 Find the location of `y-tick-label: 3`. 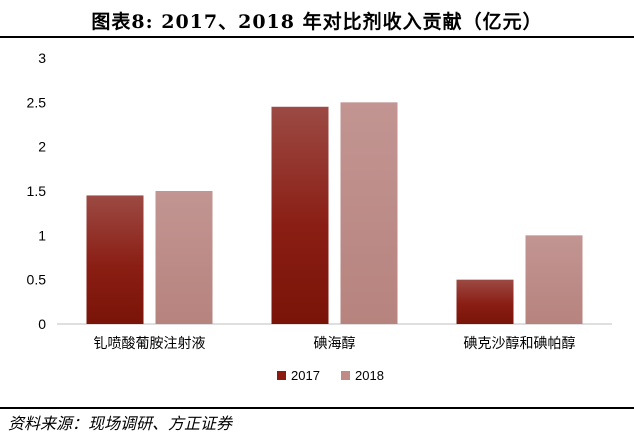

y-tick-label: 3 is located at coordinates (42, 58).